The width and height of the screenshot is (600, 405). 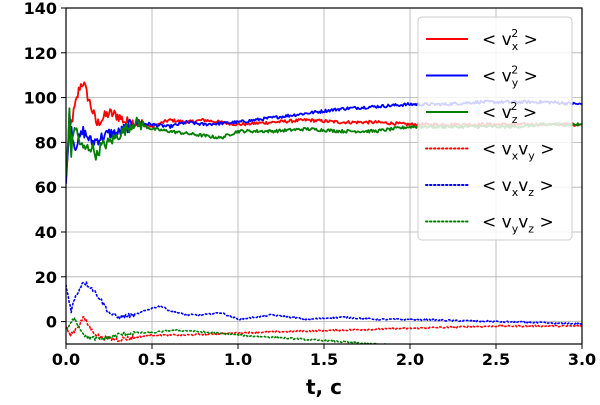 I want to click on x-tick-label: 3.0, so click(x=582, y=359).